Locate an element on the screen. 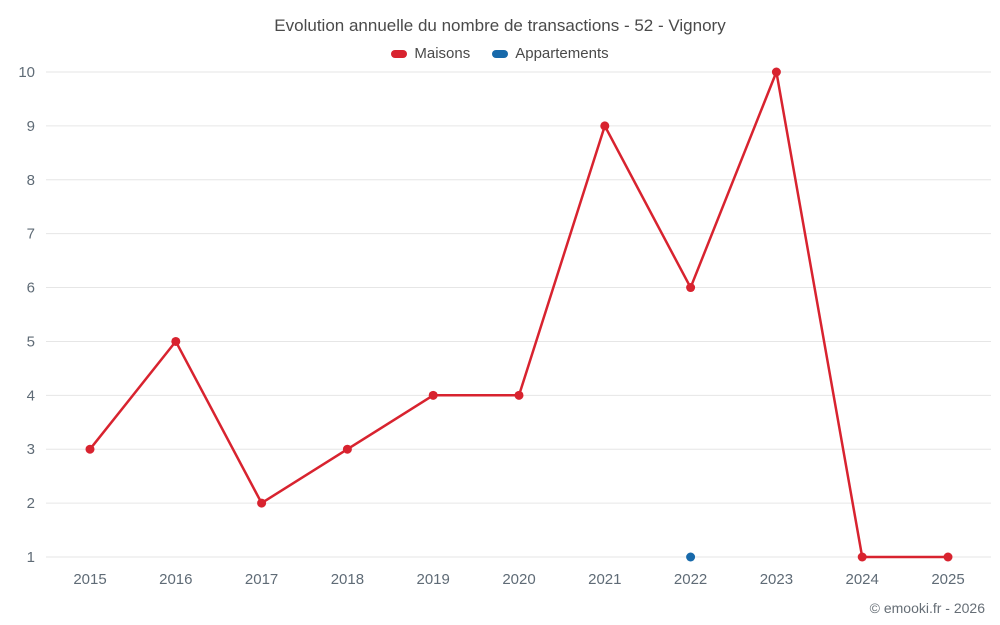 The image size is (1000, 625). legend-item-maisons: Maisons is located at coordinates (430, 53).